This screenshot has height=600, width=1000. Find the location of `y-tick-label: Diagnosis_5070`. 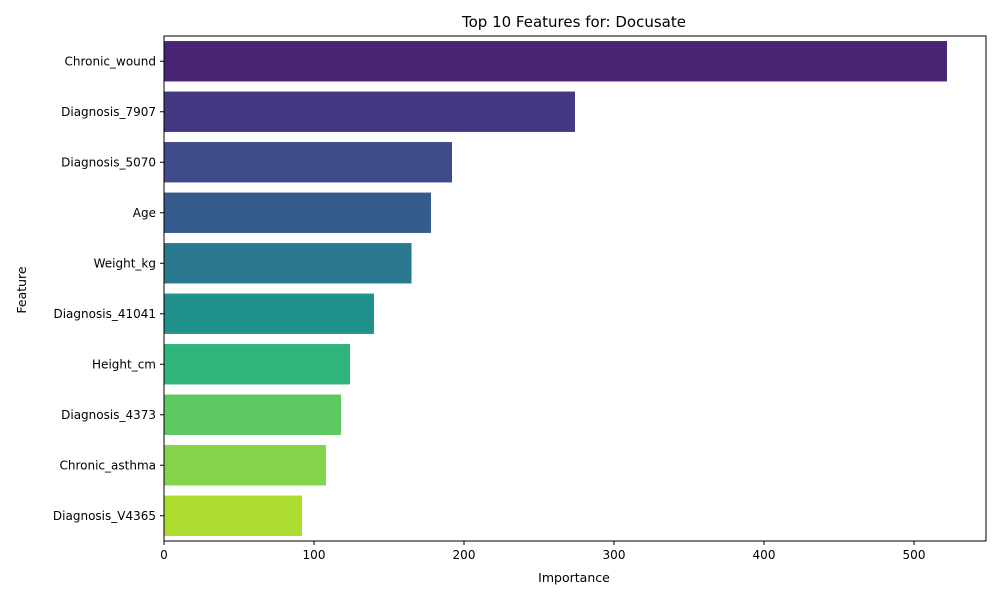

y-tick-label: Diagnosis_5070 is located at coordinates (108, 162).